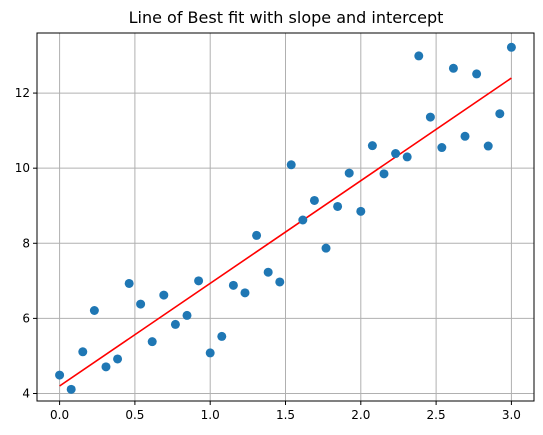 The height and width of the screenshot is (435, 543). Describe the element at coordinates (511, 415) in the screenshot. I see `x-tick-label: 3.0` at that location.